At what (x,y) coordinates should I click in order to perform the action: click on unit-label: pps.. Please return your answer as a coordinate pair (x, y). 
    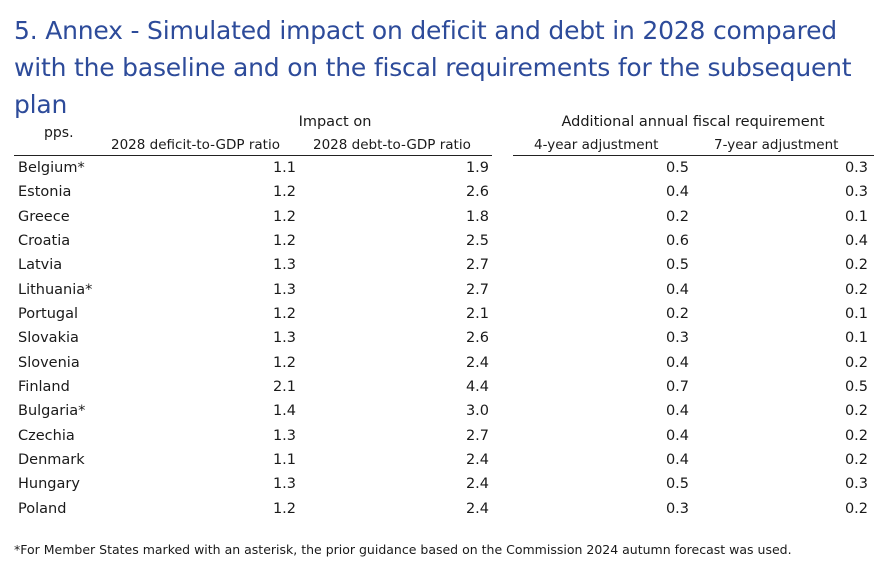
    Looking at the image, I should click on (59, 133).